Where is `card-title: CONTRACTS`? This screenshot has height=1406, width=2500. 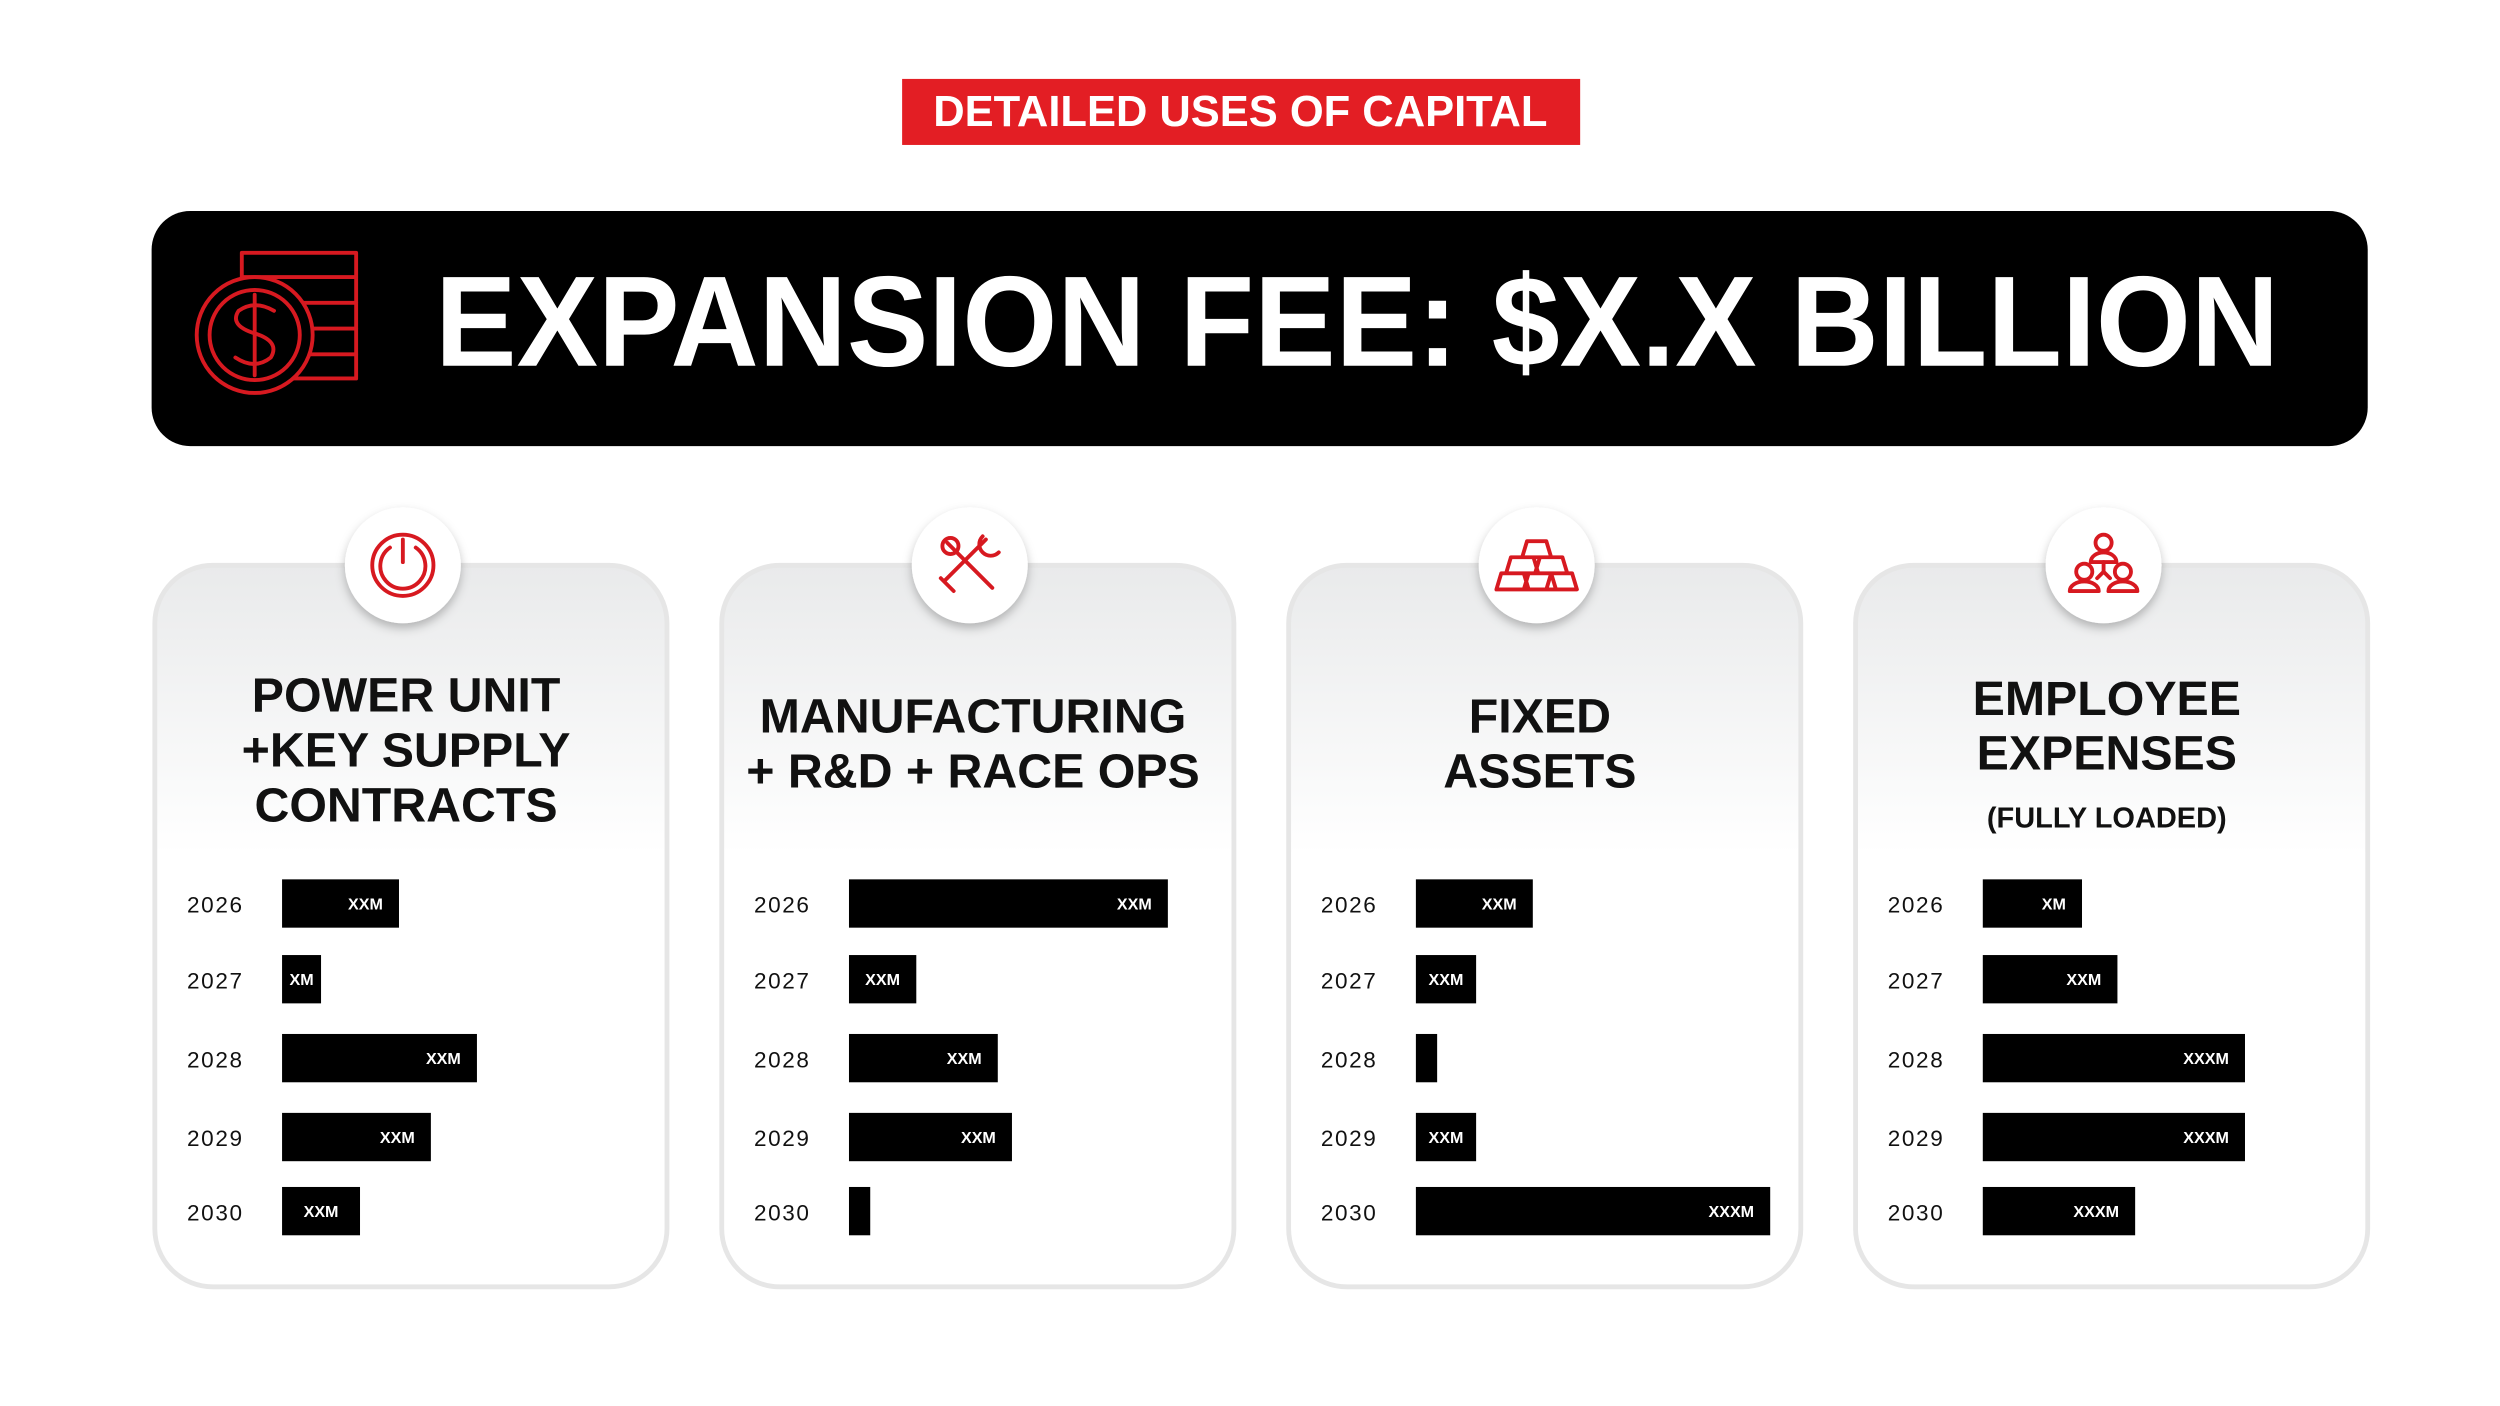 card-title: CONTRACTS is located at coordinates (405, 805).